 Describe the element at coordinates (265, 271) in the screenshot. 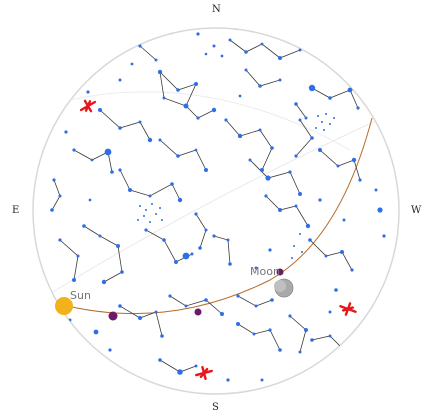

I see `moon-label: Moon` at that location.